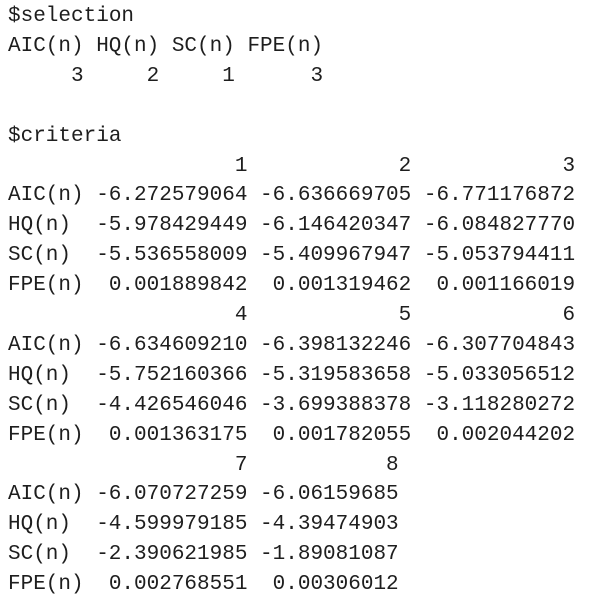  What do you see at coordinates (392, 465) in the screenshot?
I see `column-header: 8` at bounding box center [392, 465].